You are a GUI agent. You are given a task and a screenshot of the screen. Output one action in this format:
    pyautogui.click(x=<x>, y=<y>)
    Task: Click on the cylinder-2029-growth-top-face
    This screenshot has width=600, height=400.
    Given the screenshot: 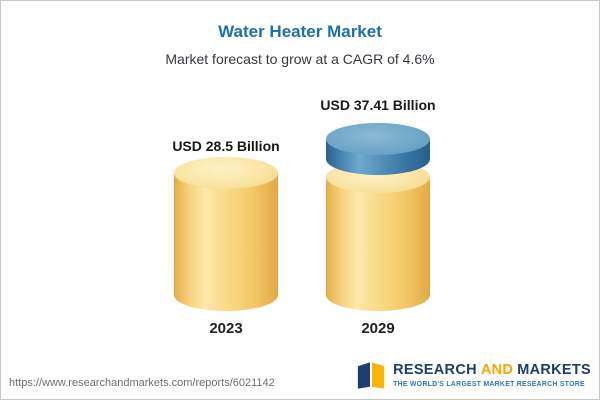 What is the action you would take?
    pyautogui.click(x=378, y=139)
    